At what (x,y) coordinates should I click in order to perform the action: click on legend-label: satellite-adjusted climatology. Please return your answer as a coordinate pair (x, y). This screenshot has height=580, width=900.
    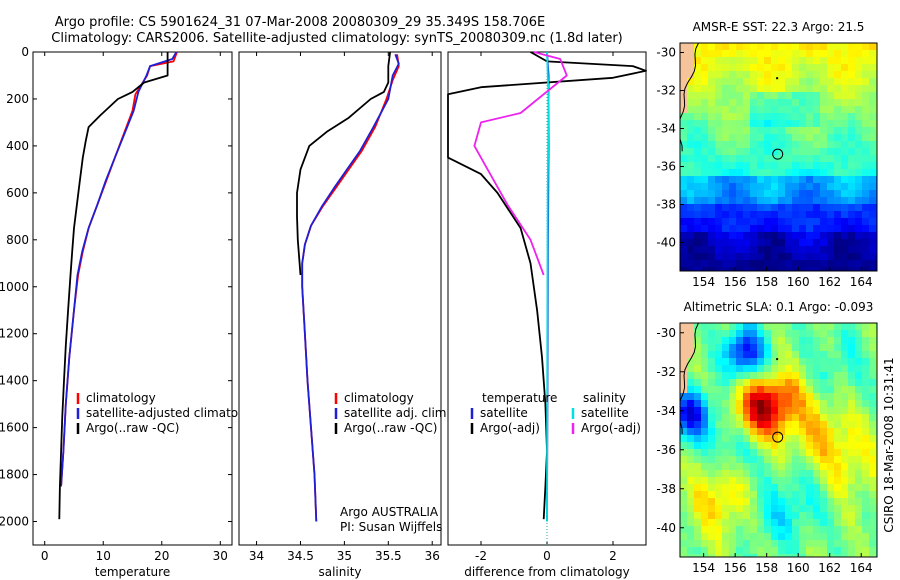
    Looking at the image, I should click on (175, 413).